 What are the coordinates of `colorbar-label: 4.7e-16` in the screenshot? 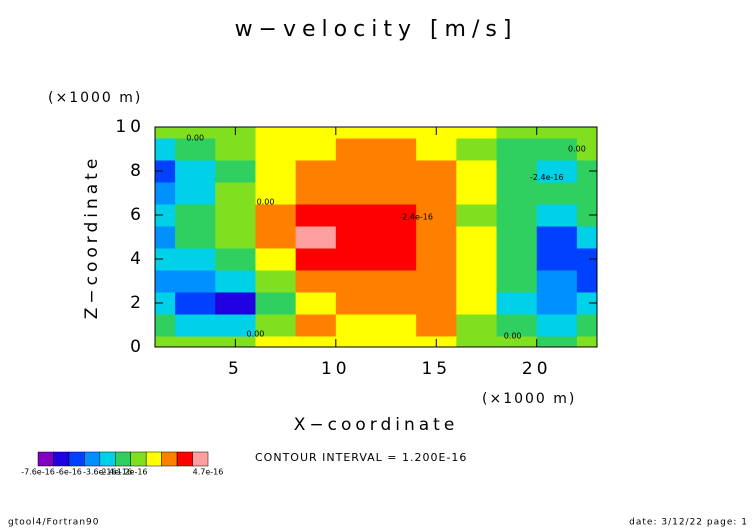 It's located at (208, 472).